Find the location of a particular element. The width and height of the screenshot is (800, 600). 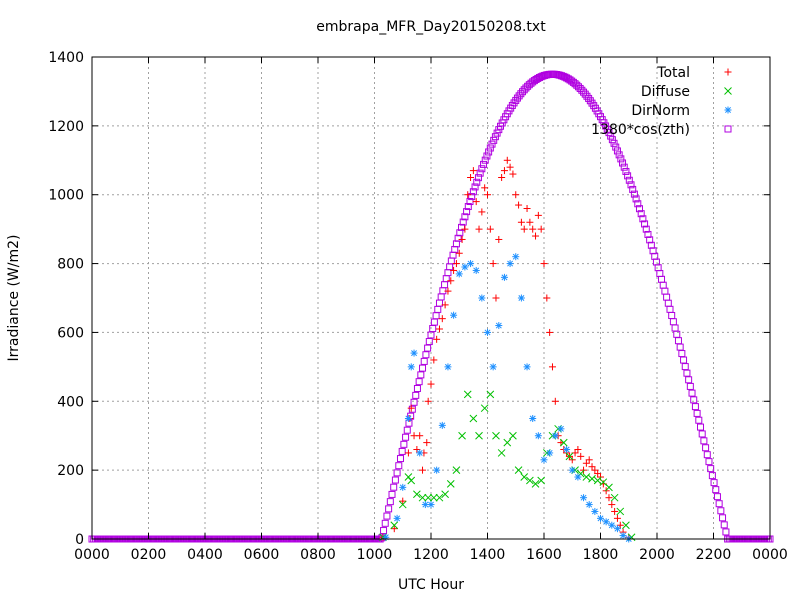

x-tick-label: 1600 is located at coordinates (544, 555).